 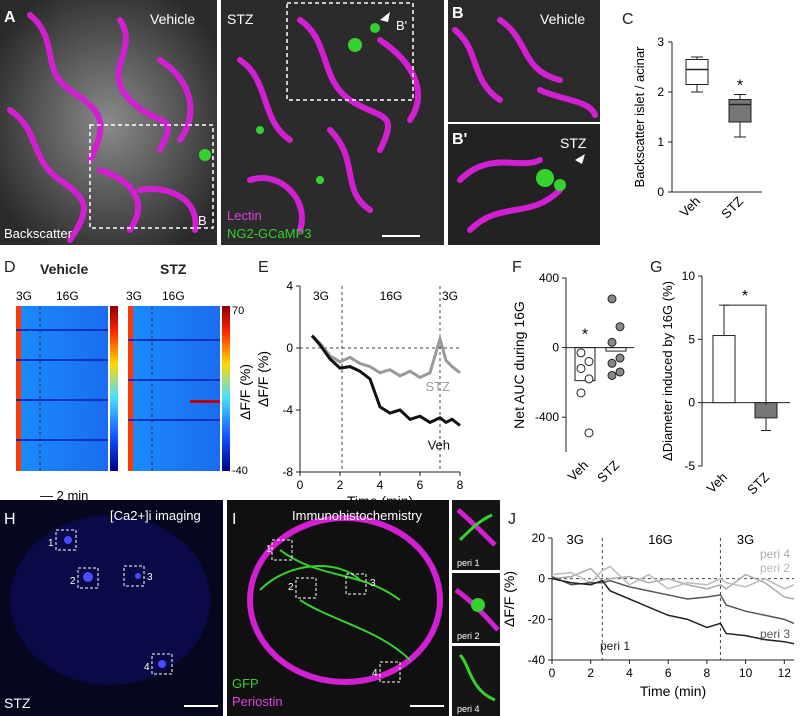 What do you see at coordinates (608, 471) in the screenshot?
I see `f-x-tick-label: STZ` at bounding box center [608, 471].